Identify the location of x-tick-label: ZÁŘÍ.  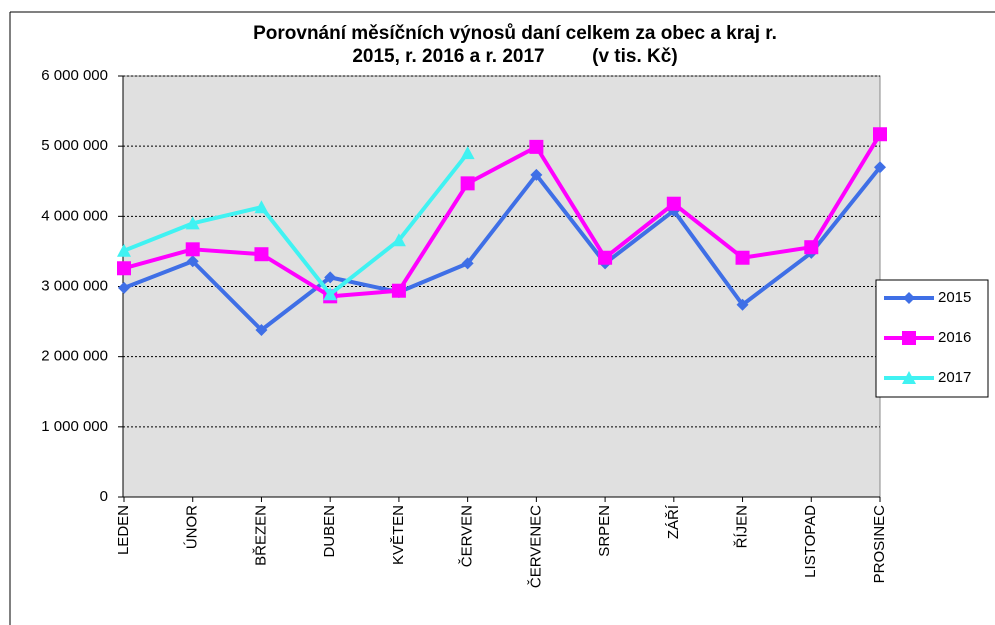
(673, 521).